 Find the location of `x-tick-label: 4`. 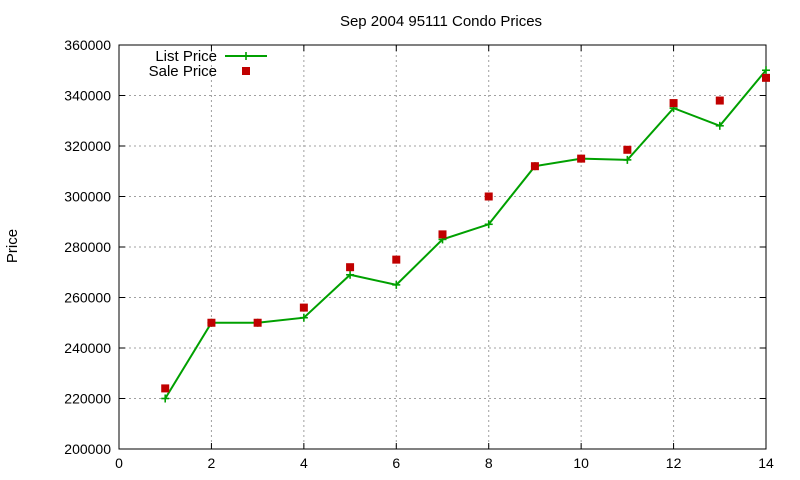

x-tick-label: 4 is located at coordinates (304, 463).